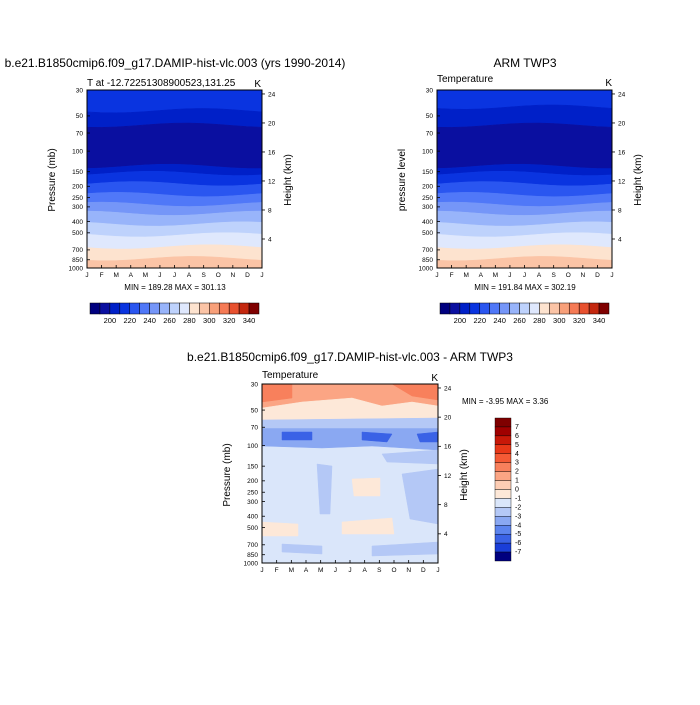 Image resolution: width=700 pixels, height=705 pixels. Describe the element at coordinates (517, 463) in the screenshot. I see `colorbar-label: 3` at that location.